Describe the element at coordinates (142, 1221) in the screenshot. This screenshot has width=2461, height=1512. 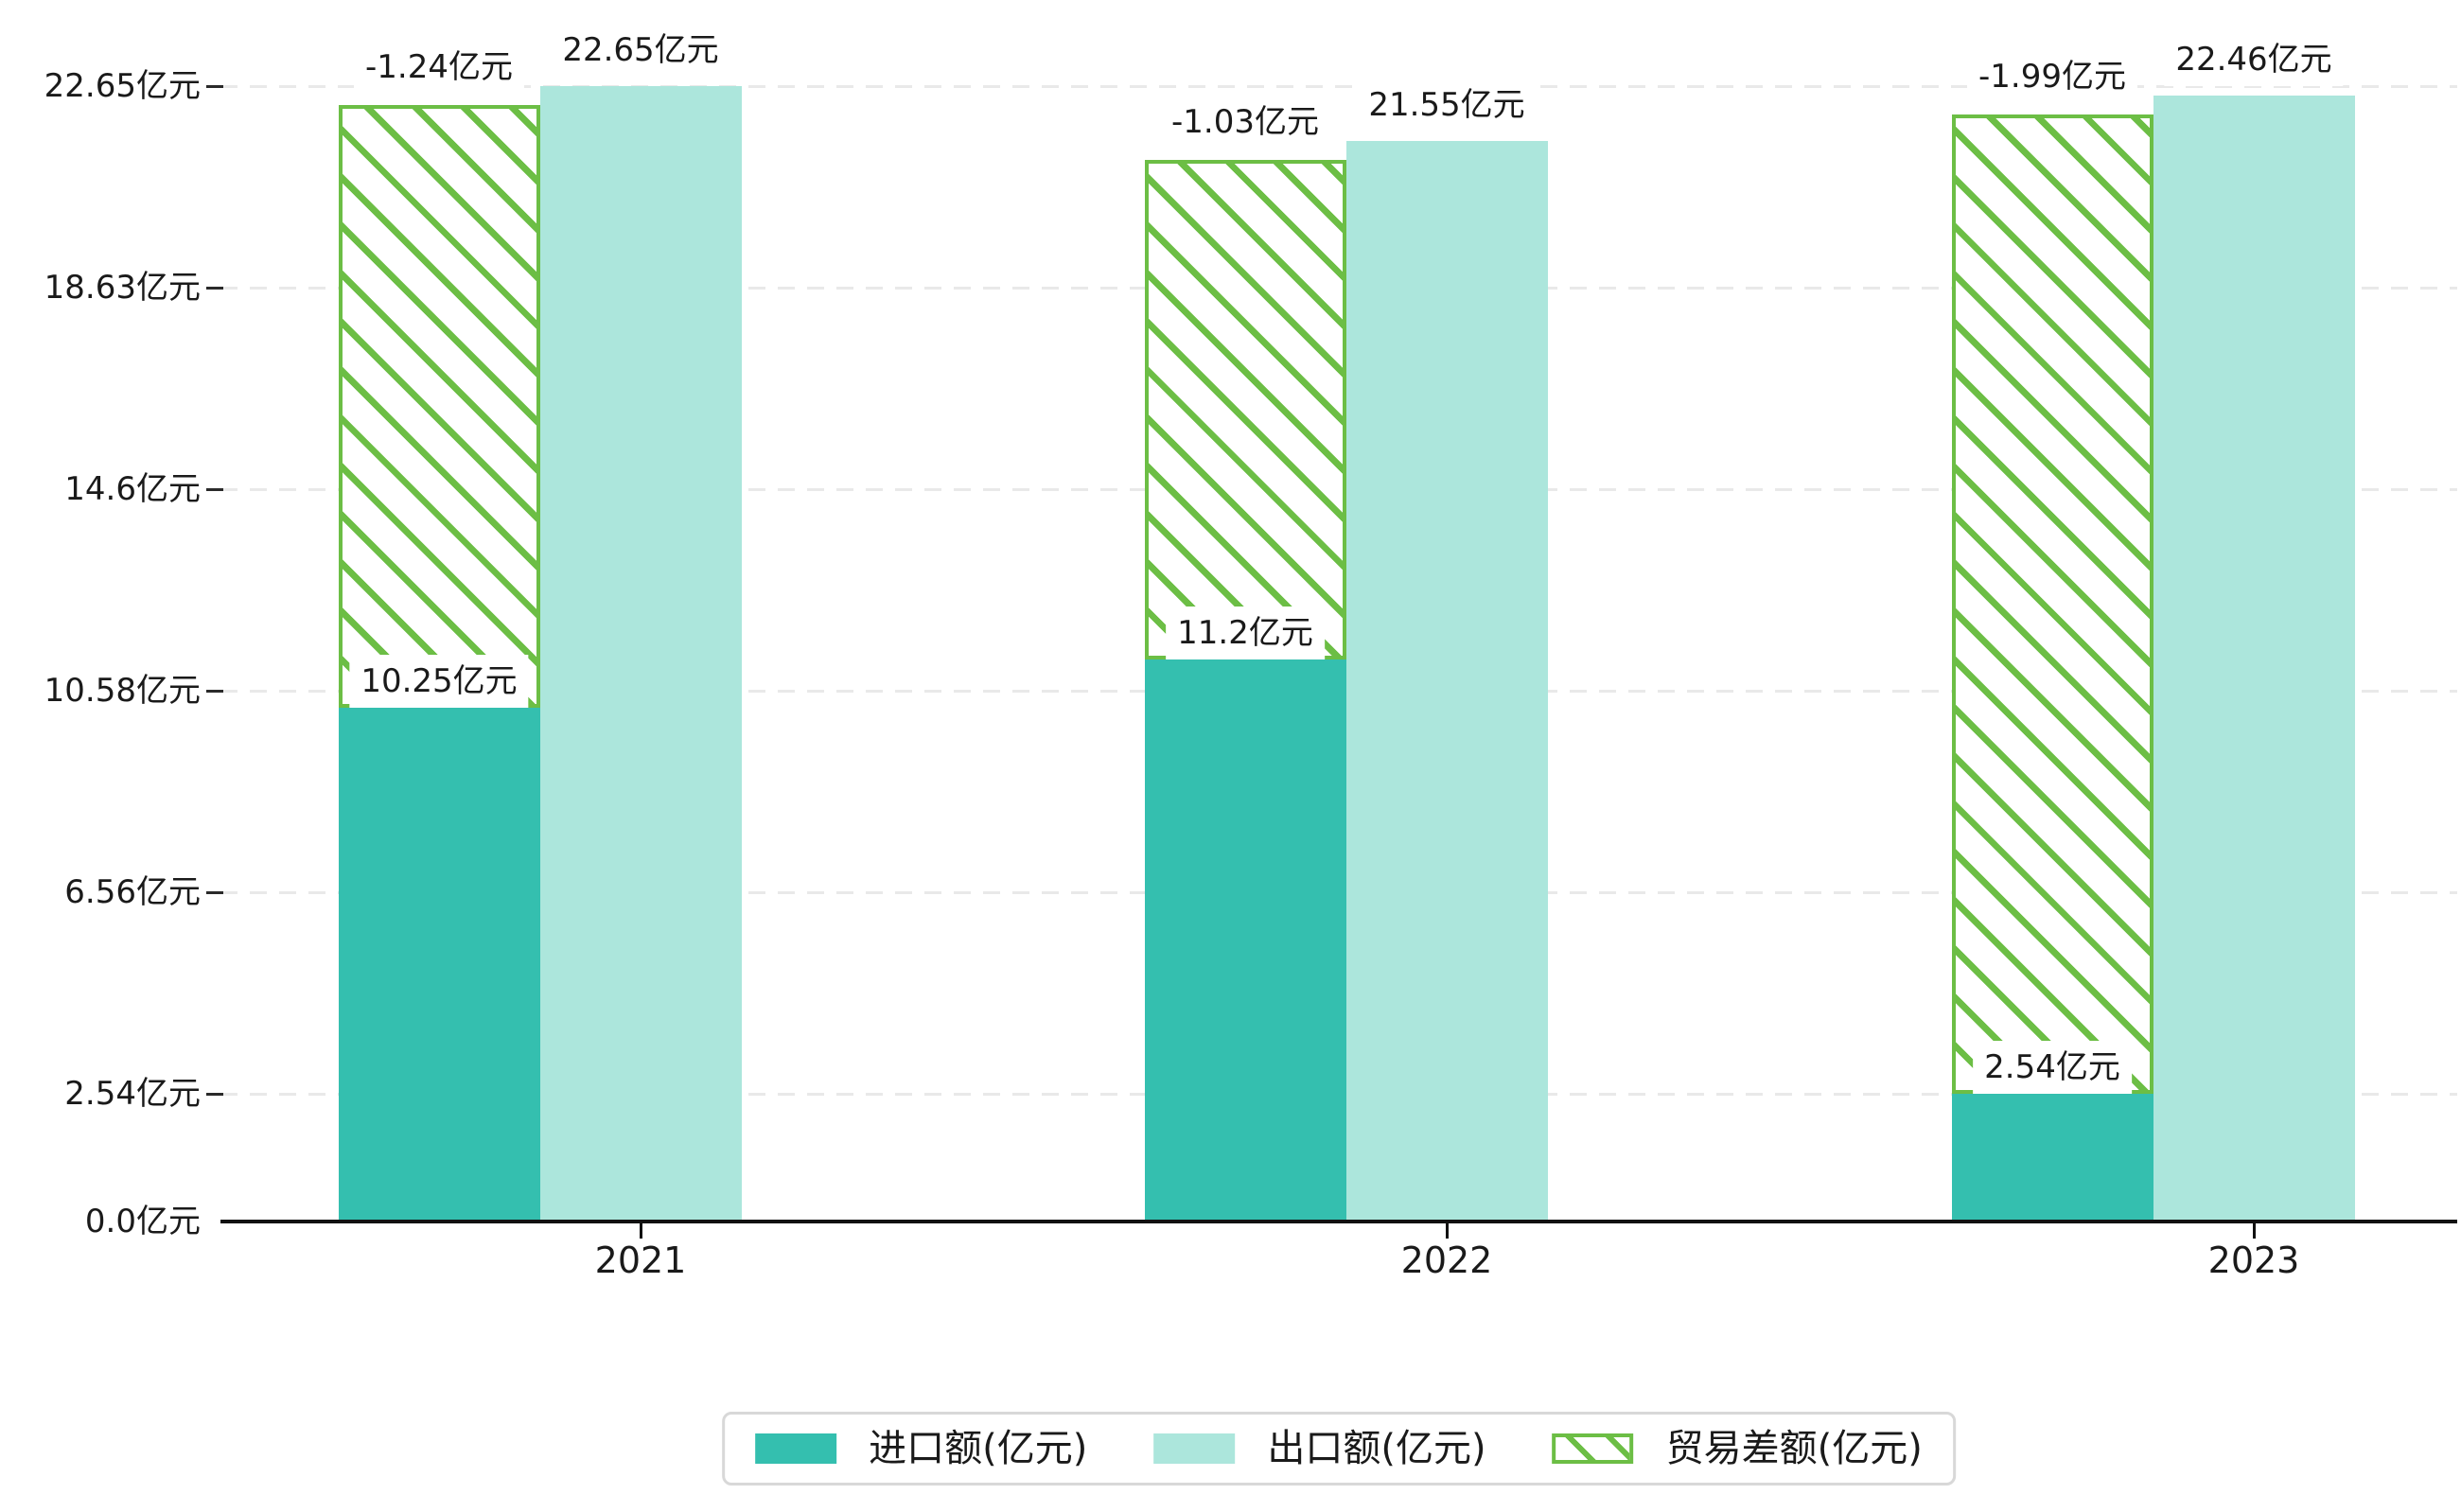
I see `y-axis-tick-label: 0.0亿元` at that location.